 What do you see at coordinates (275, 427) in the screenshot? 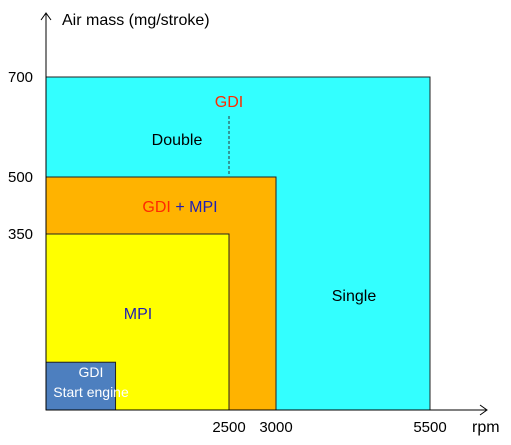
I see `x-tick-label: 3000` at bounding box center [275, 427].